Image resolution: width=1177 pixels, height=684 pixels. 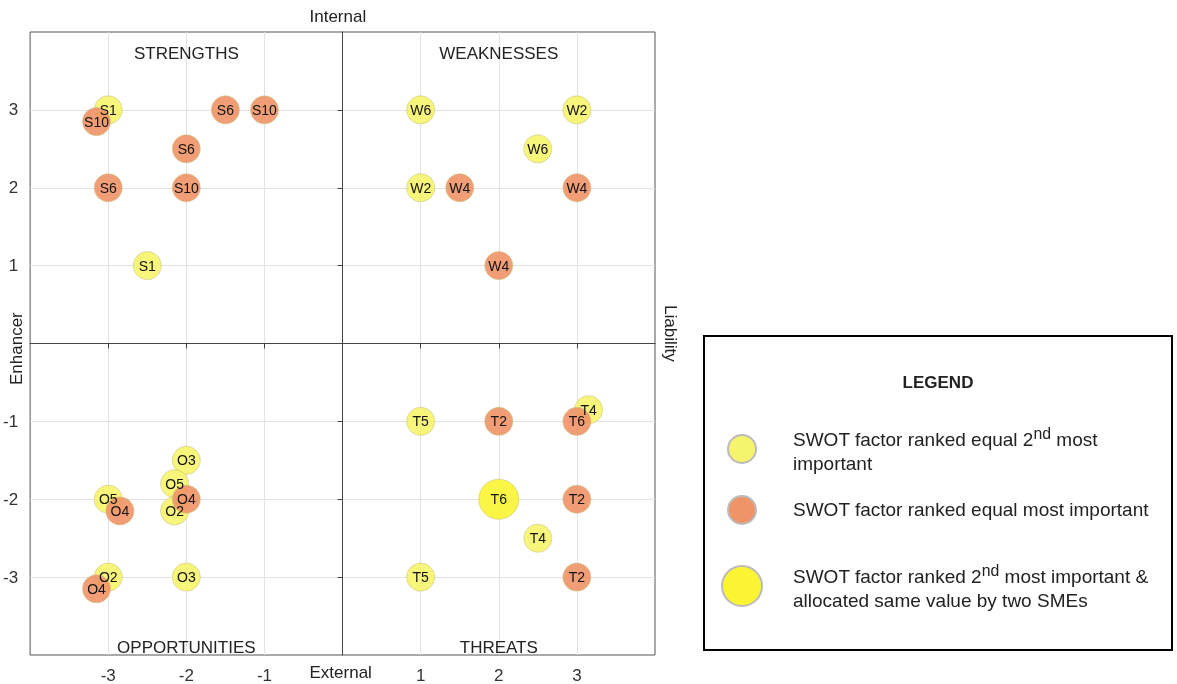 What do you see at coordinates (577, 675) in the screenshot?
I see `x-tick-label: 3` at bounding box center [577, 675].